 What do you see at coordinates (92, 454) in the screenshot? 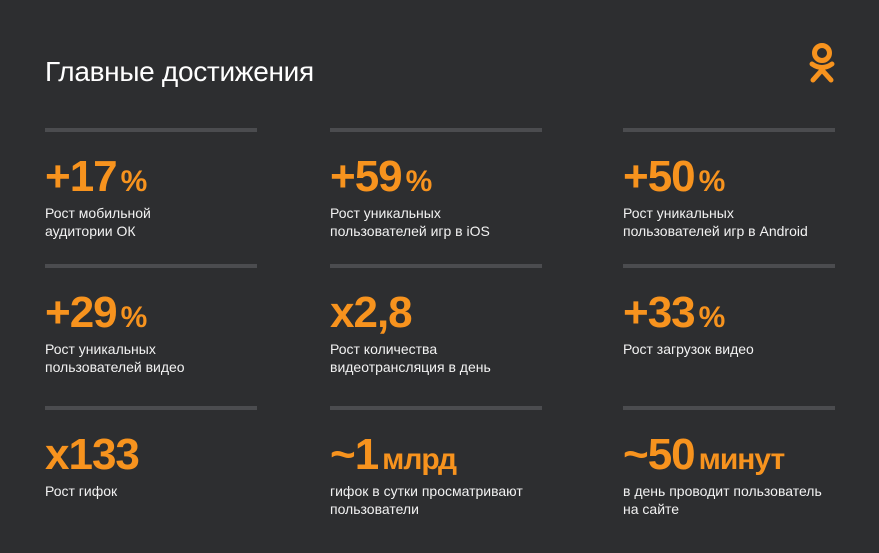
I see `stat-number: x133` at bounding box center [92, 454].